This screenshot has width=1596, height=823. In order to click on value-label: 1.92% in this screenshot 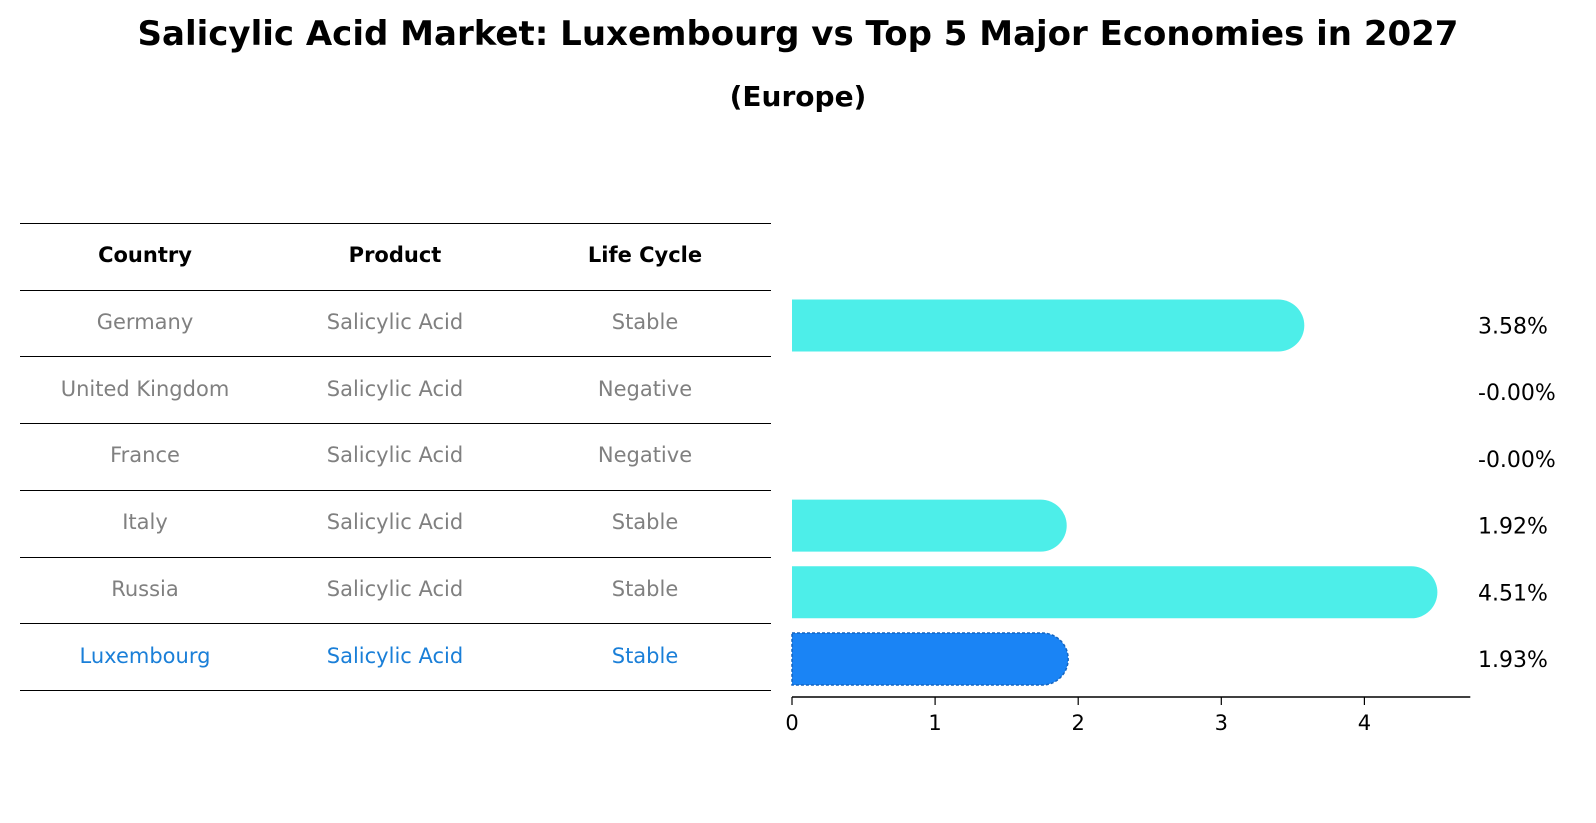, I will do `click(1513, 527)`.